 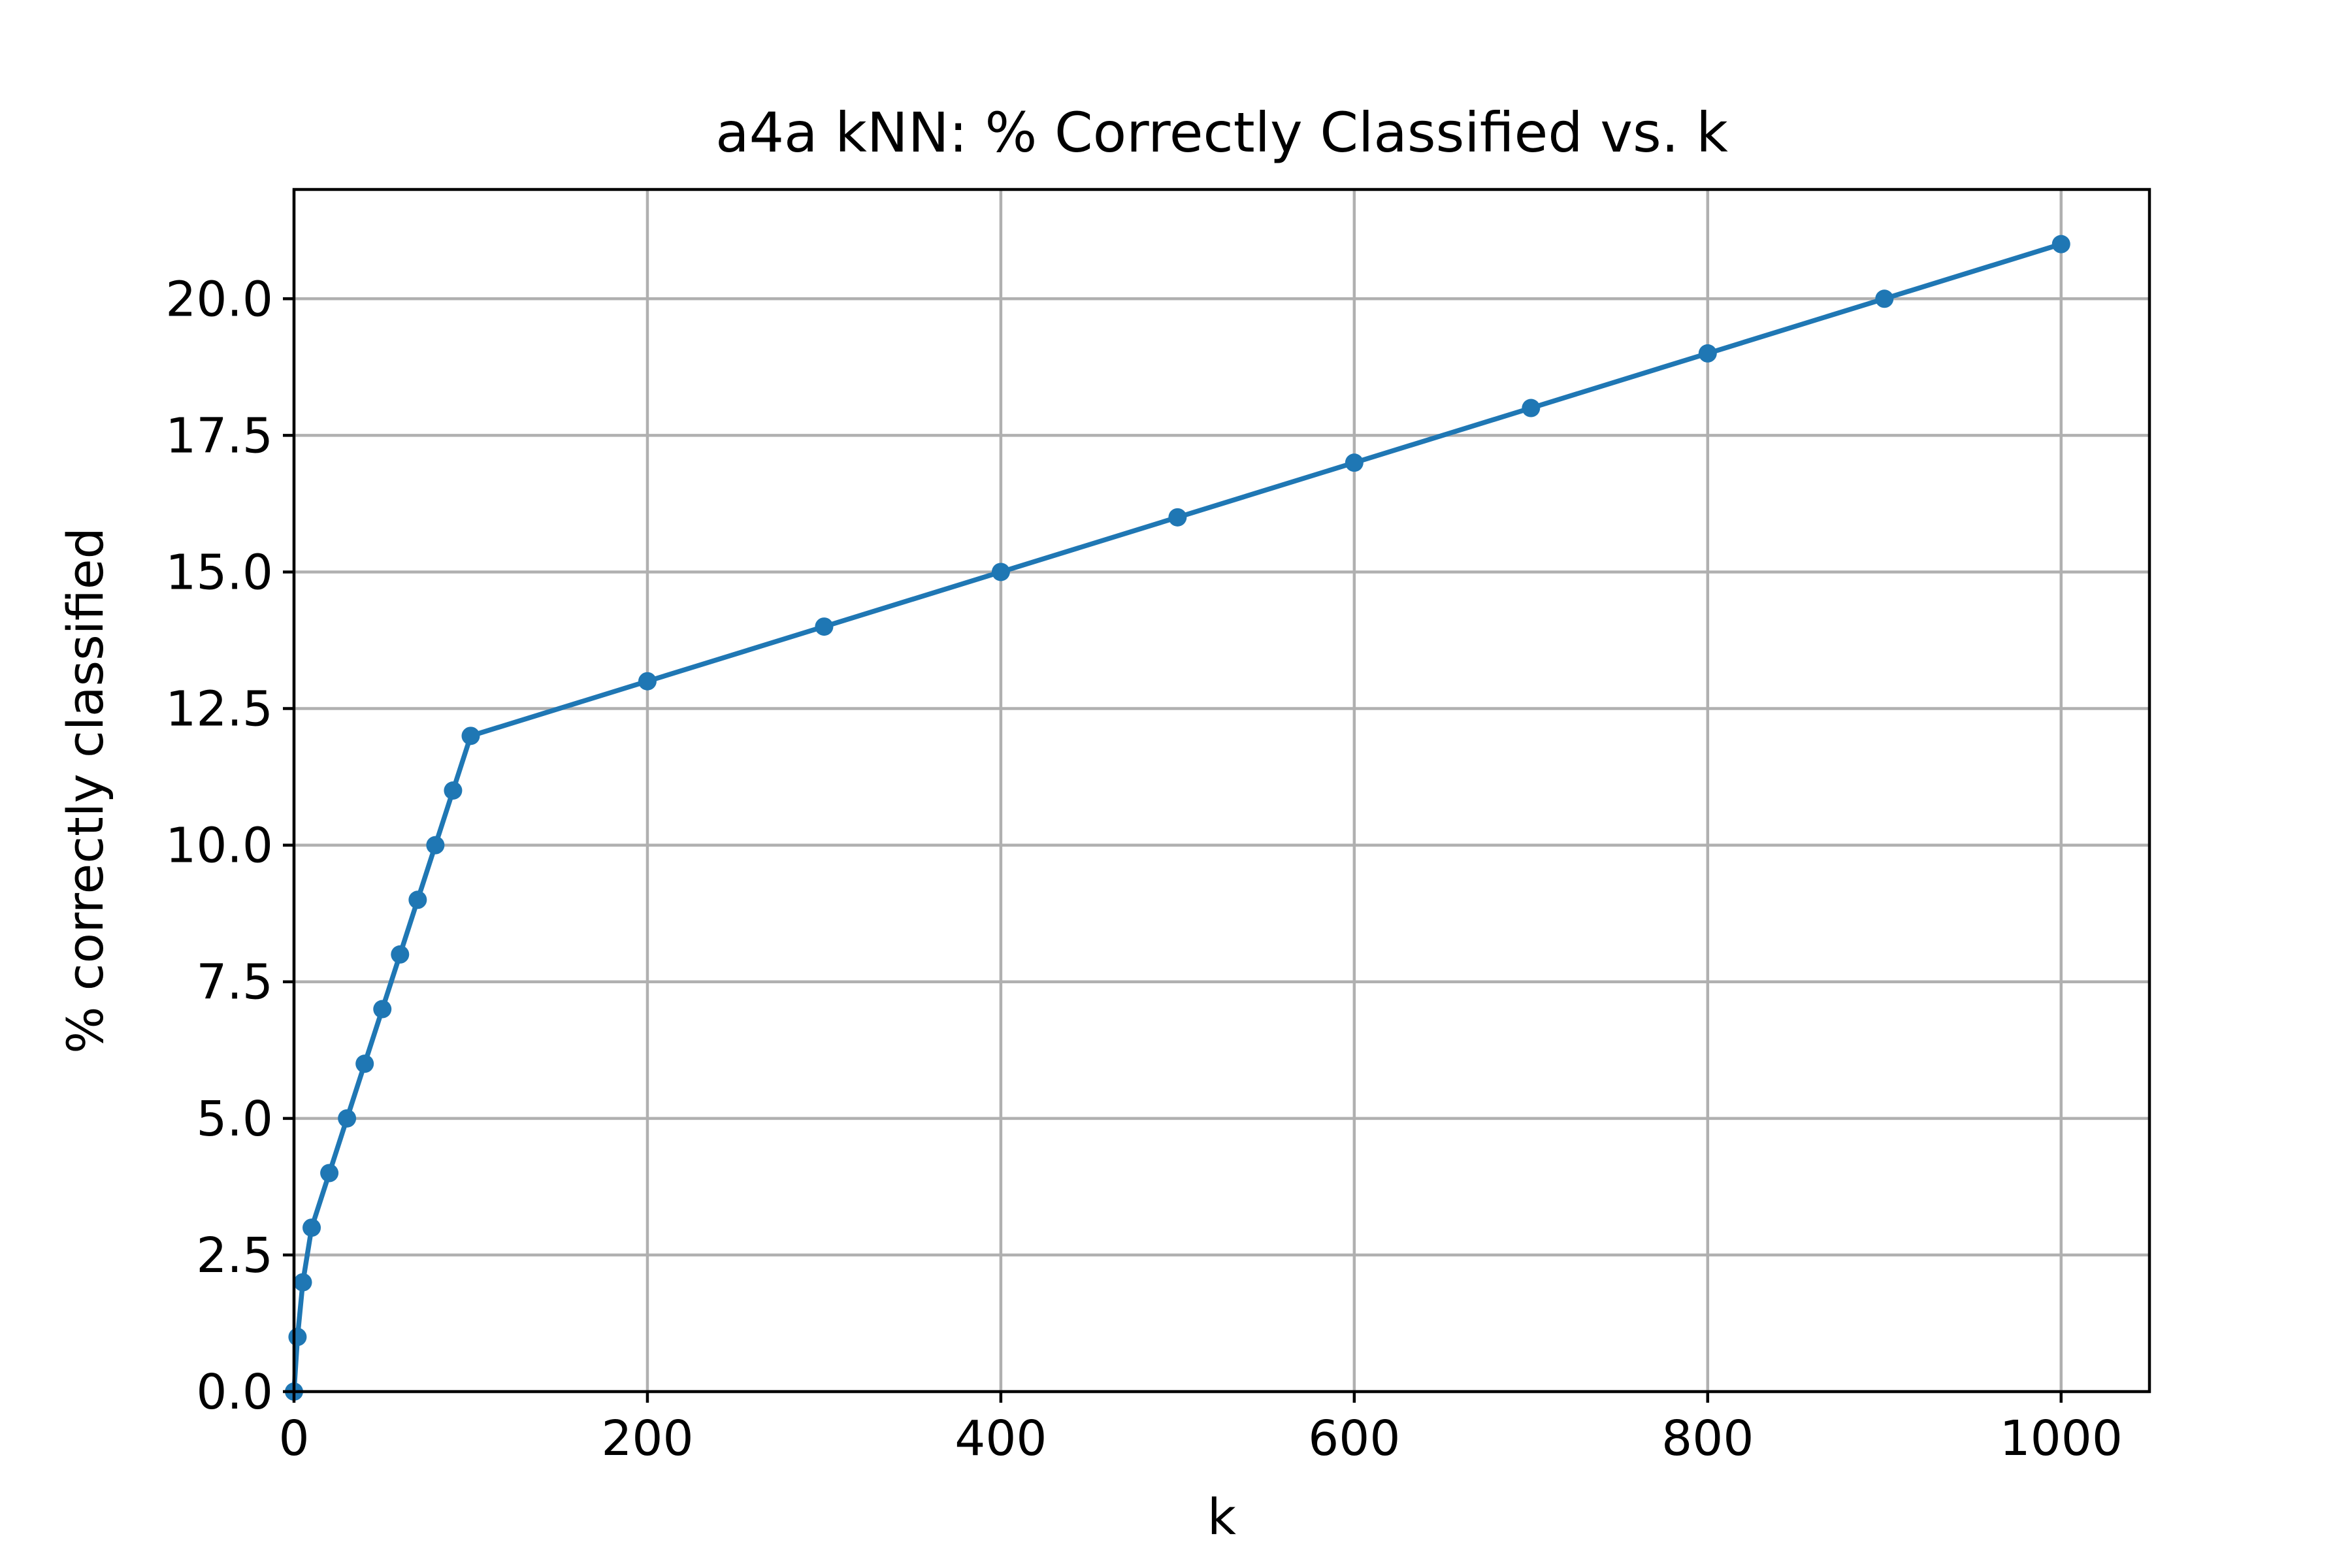 What do you see at coordinates (219, 846) in the screenshot?
I see `y-tick-label: 10.0` at bounding box center [219, 846].